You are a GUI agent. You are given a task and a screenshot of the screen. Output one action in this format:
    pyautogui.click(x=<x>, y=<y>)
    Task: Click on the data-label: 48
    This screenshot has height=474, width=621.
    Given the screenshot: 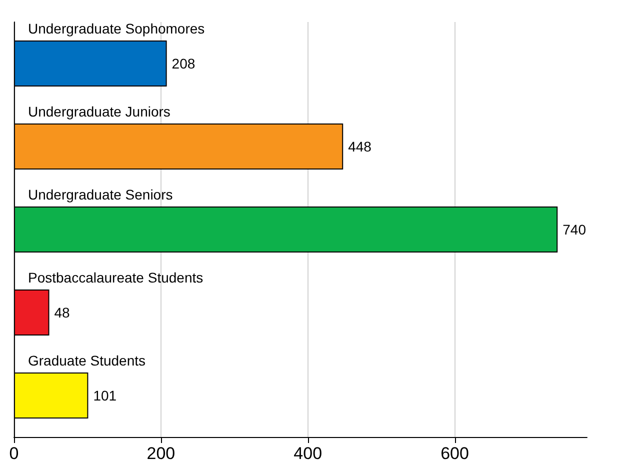 What is the action you would take?
    pyautogui.click(x=62, y=312)
    